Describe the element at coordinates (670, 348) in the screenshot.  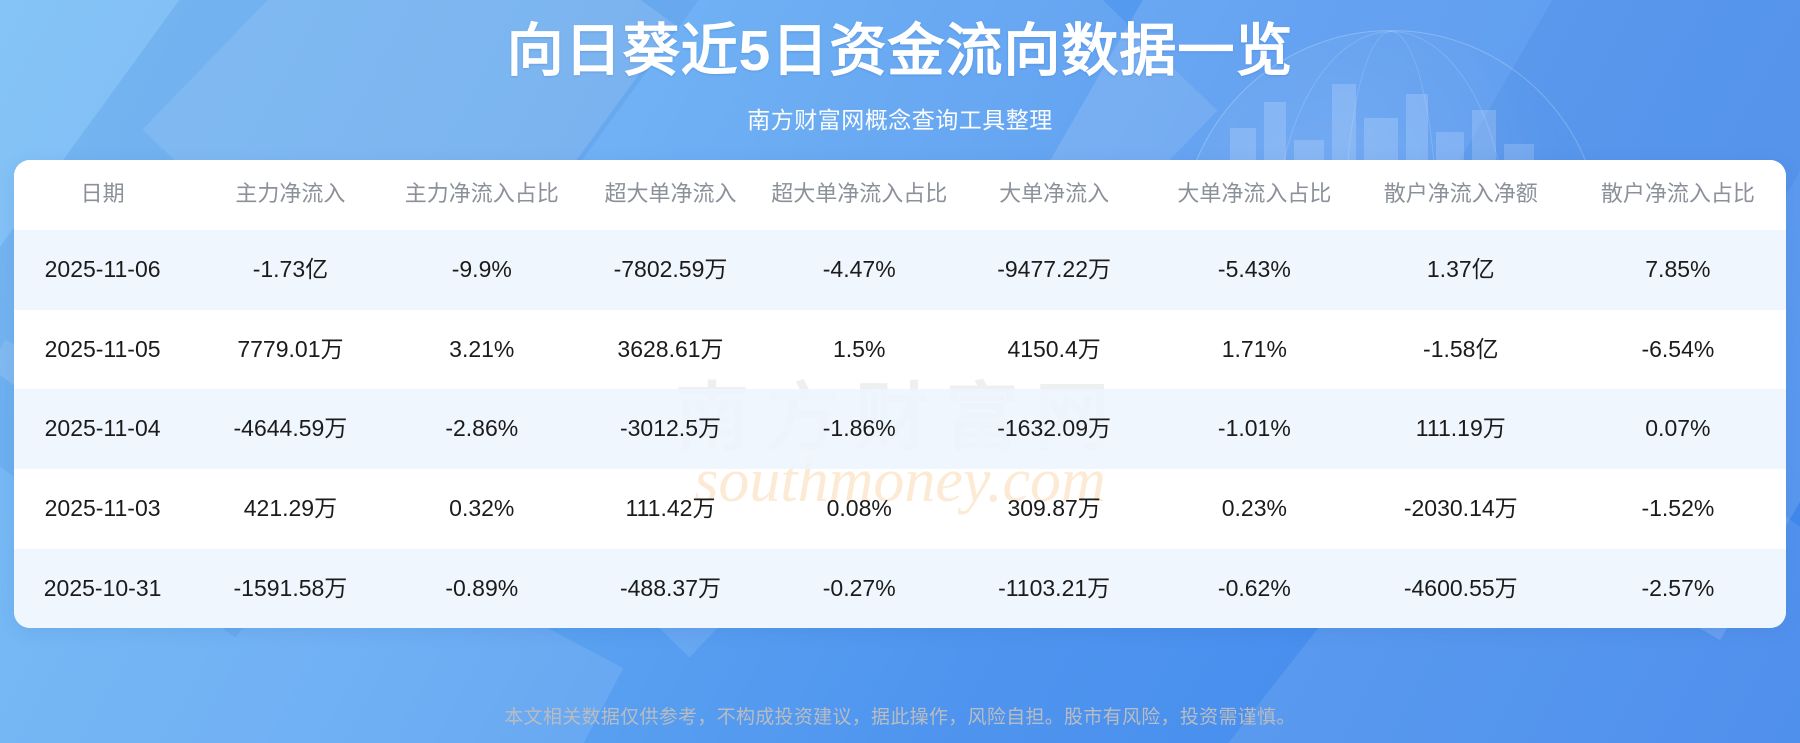
I see `cell-xl-net: 3628.61万` at that location.